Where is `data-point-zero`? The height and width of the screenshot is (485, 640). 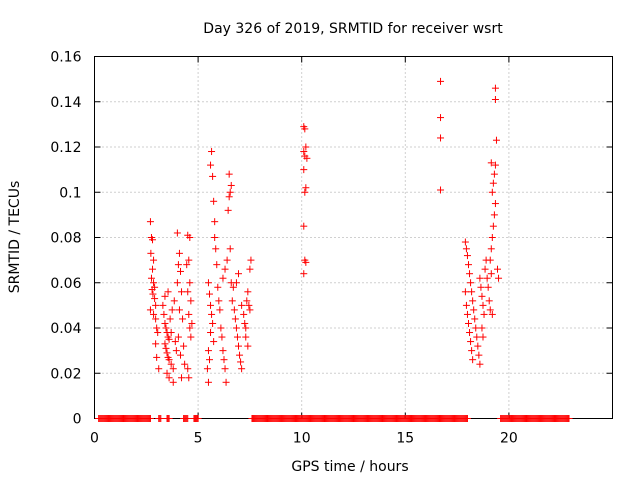 data-point-zero is located at coordinates (569, 418).